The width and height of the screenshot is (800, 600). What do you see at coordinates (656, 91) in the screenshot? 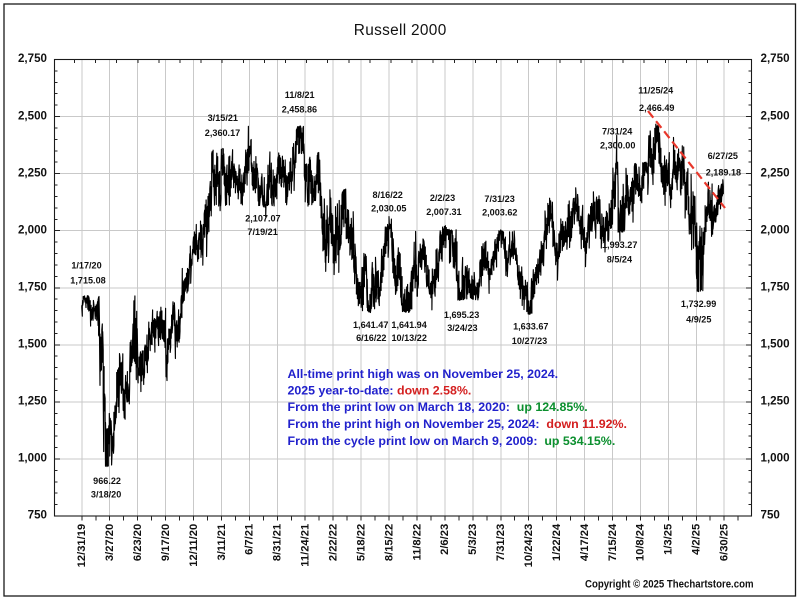
I see `svg-text: 11/25/24` at bounding box center [656, 91].